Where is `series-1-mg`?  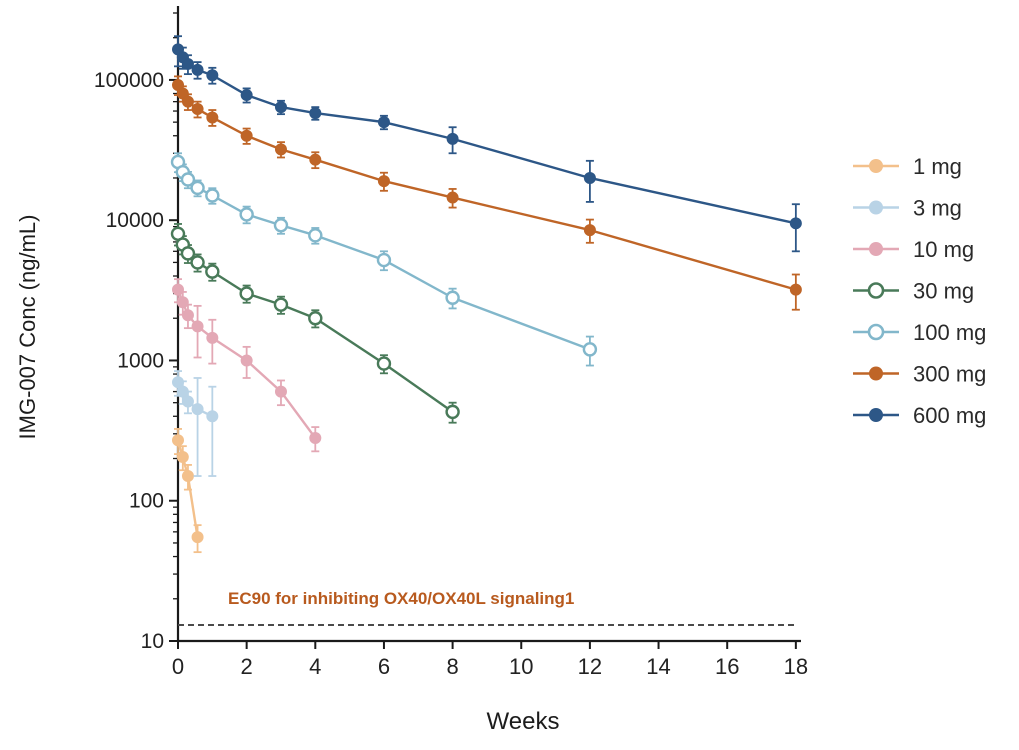 series-1-mg is located at coordinates (188, 491).